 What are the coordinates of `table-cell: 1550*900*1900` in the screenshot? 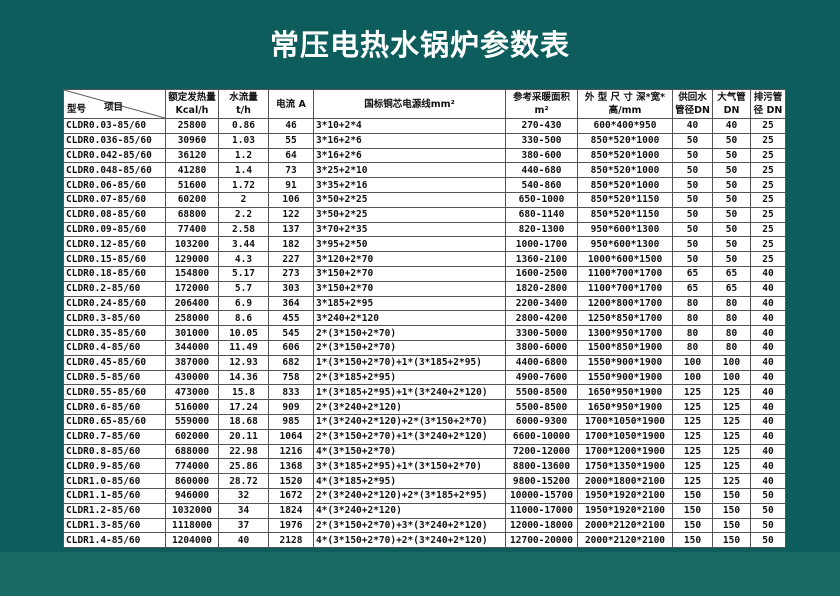 It's located at (625, 377).